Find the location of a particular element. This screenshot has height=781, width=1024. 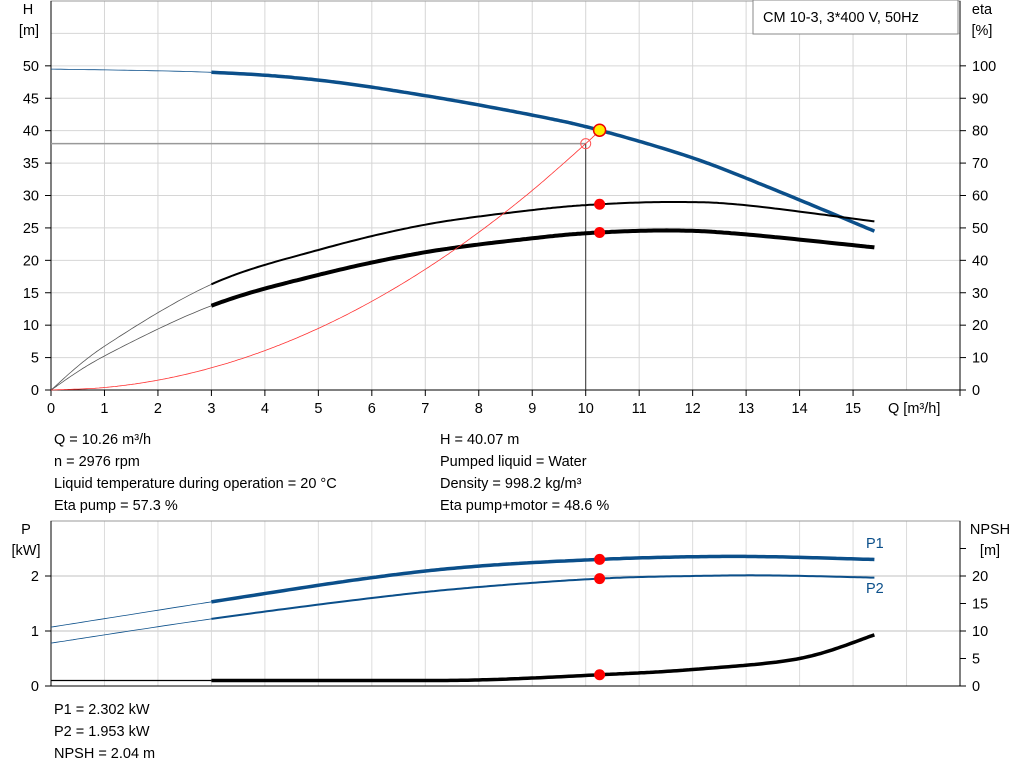

eta-pump-duty-marker is located at coordinates (600, 204).